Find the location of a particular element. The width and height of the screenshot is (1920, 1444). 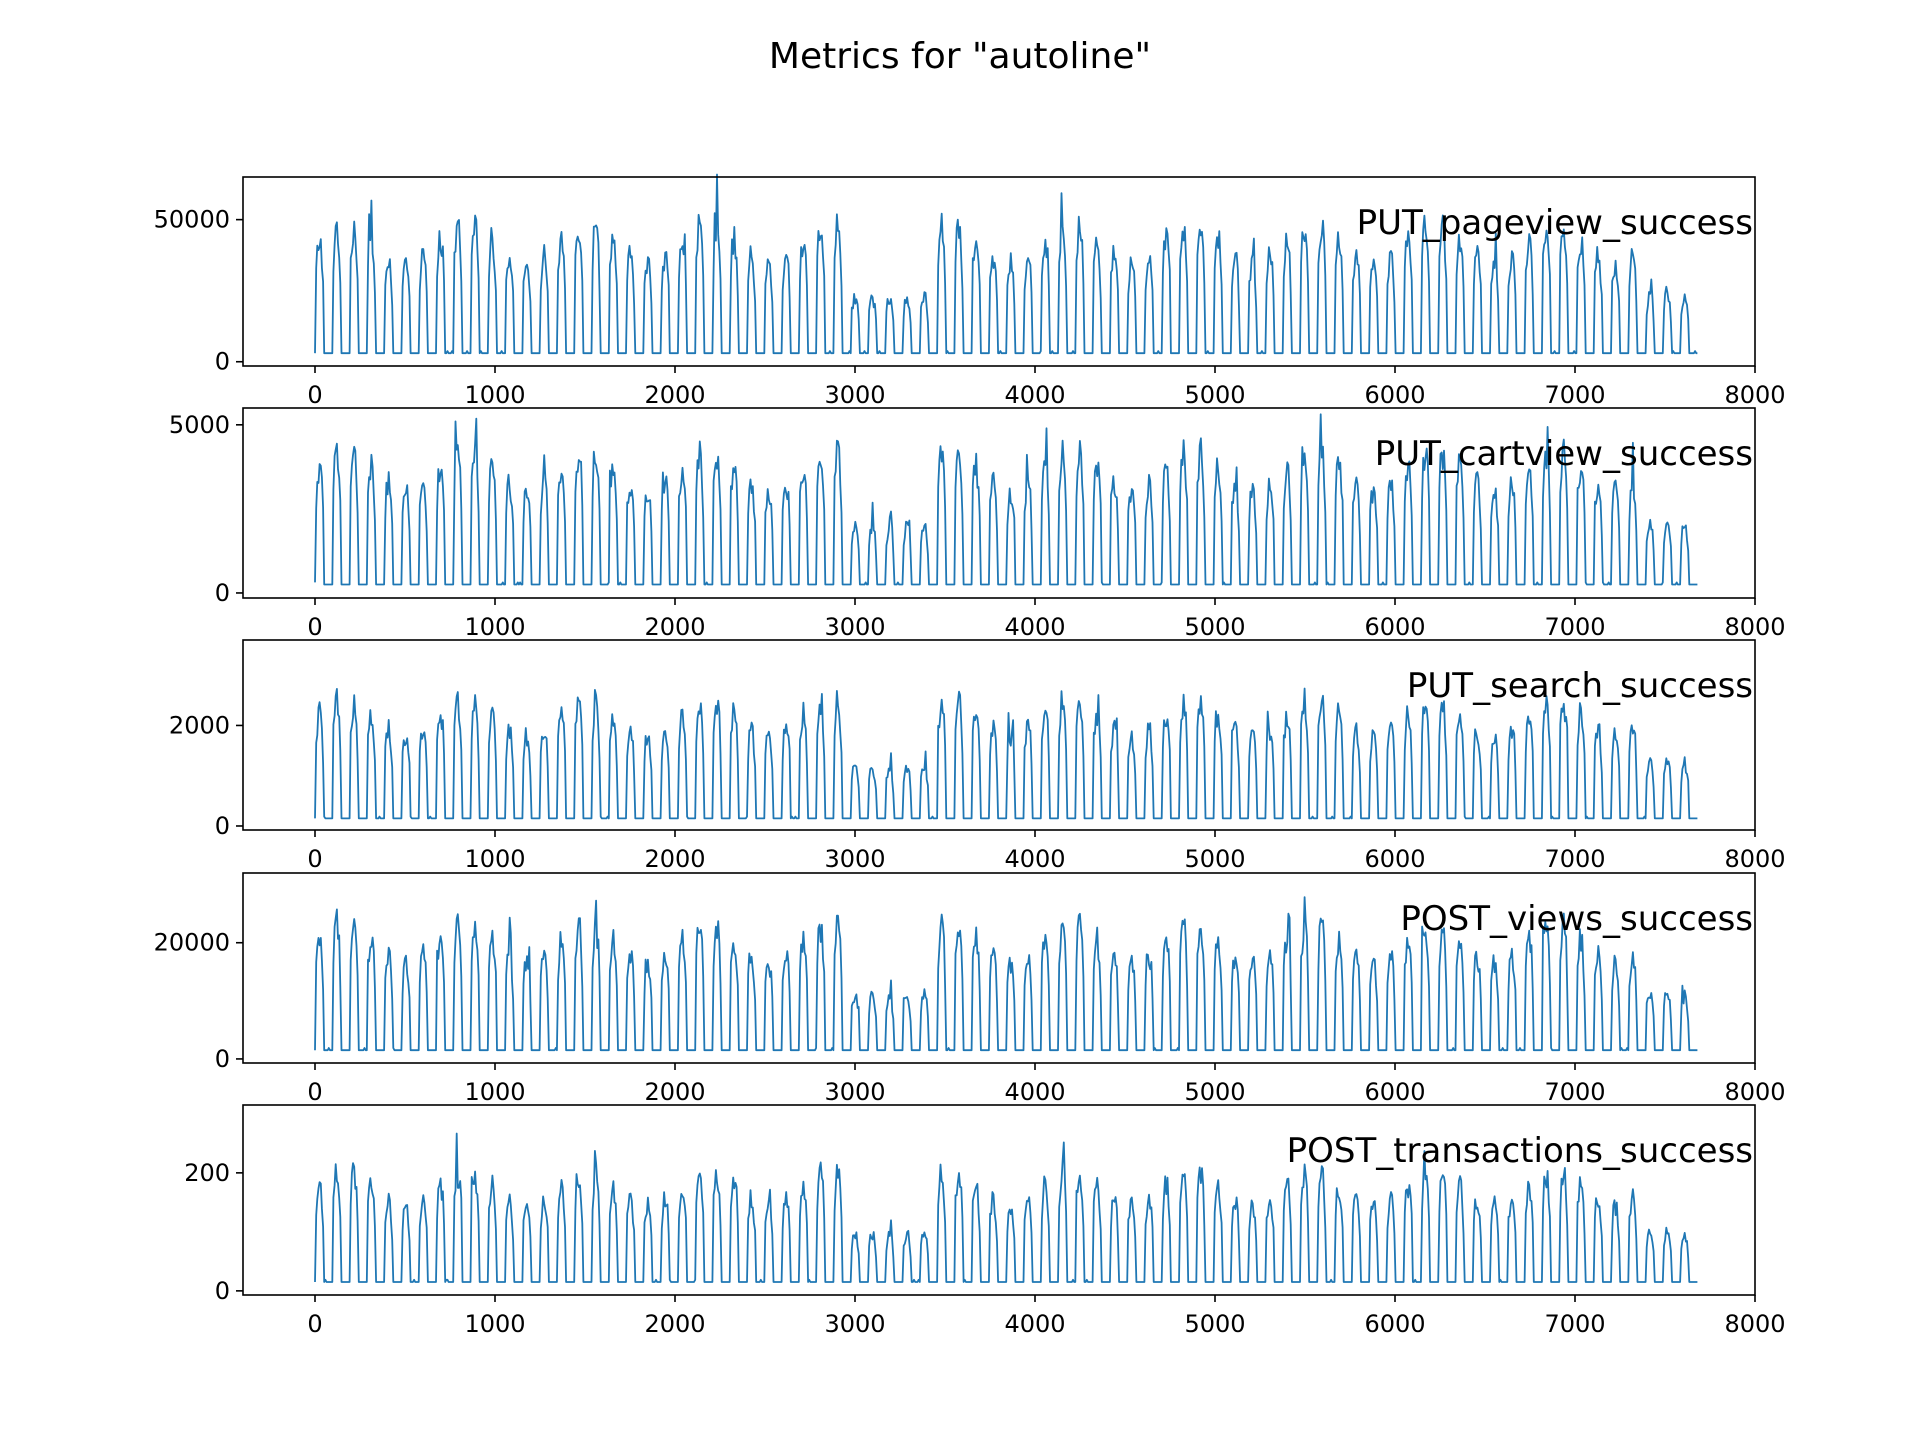

series-label: PUT_cartview_success is located at coordinates (1564, 454).